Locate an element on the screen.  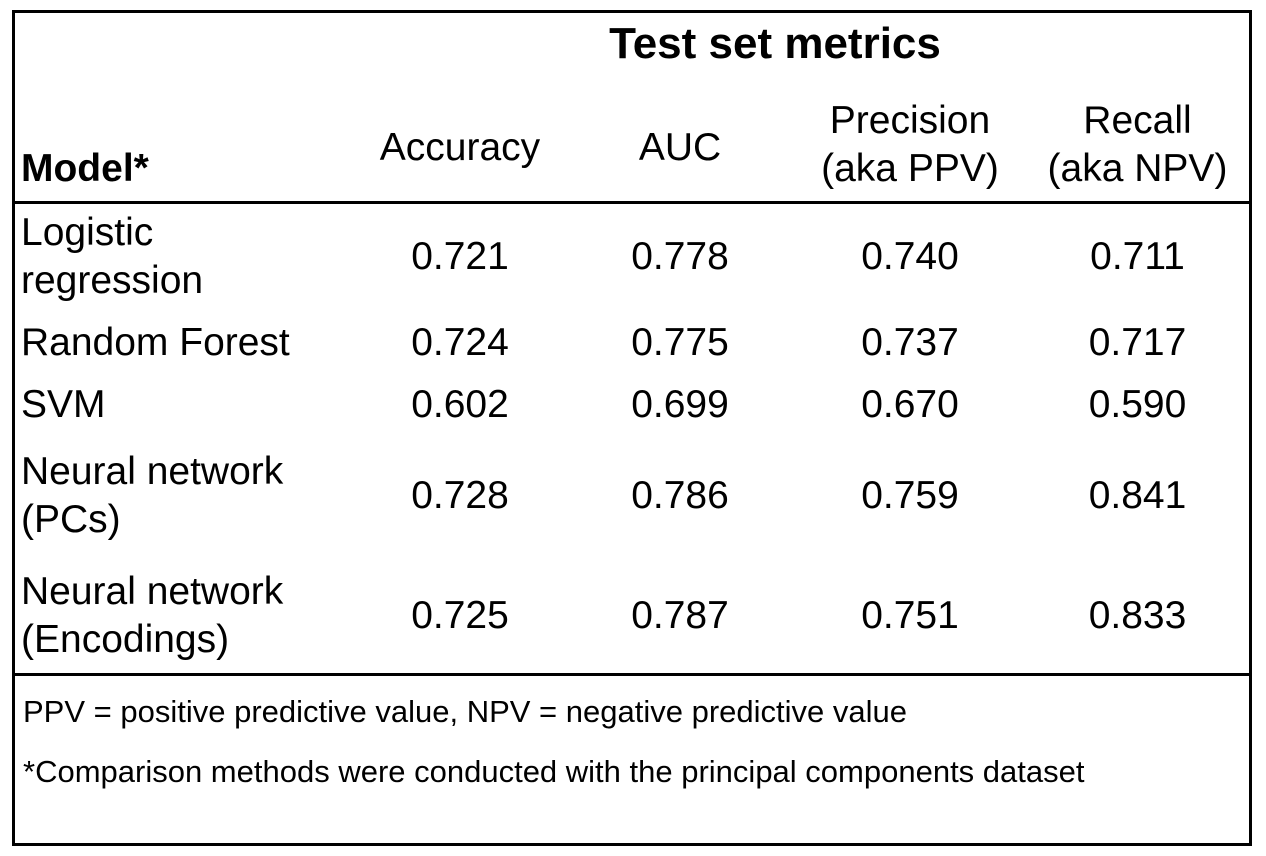
precision-value: 0.759 is located at coordinates (910, 496).